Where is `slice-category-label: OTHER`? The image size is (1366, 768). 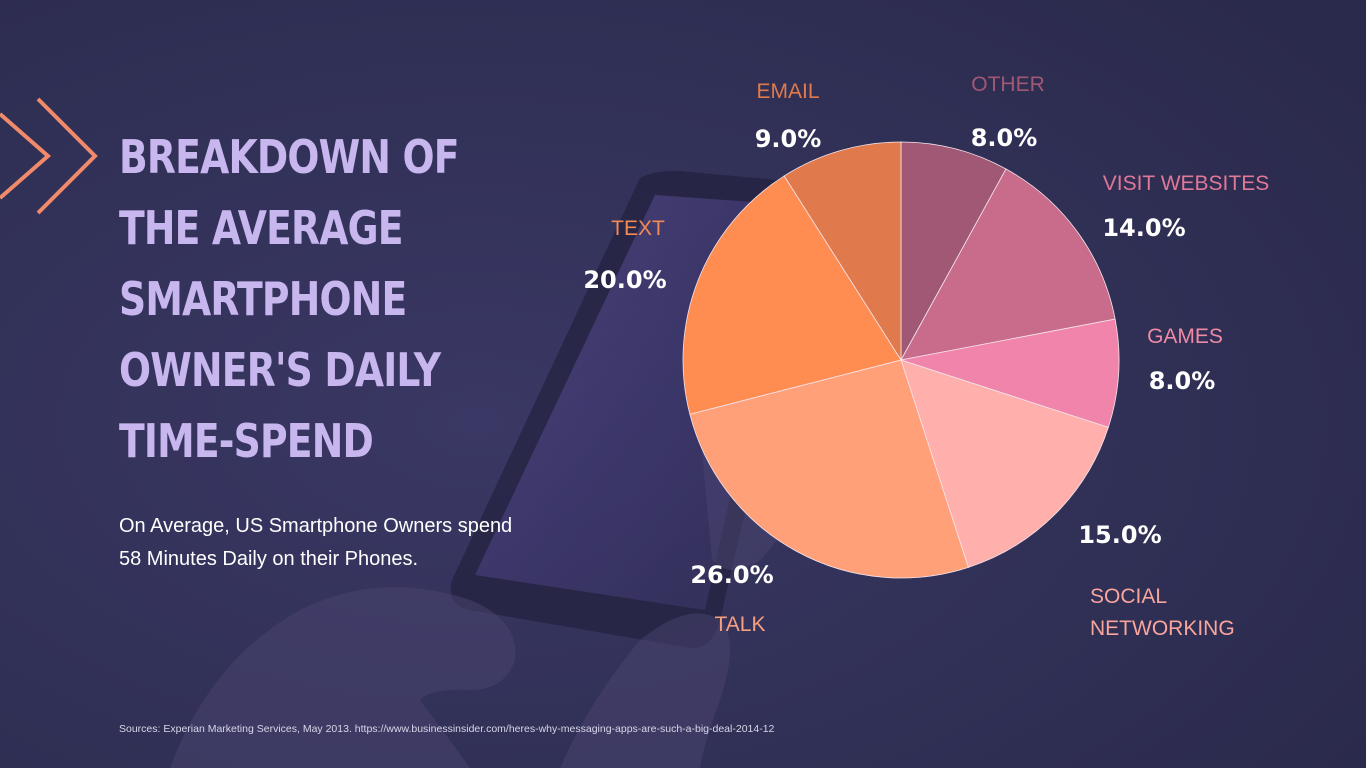 slice-category-label: OTHER is located at coordinates (1008, 84).